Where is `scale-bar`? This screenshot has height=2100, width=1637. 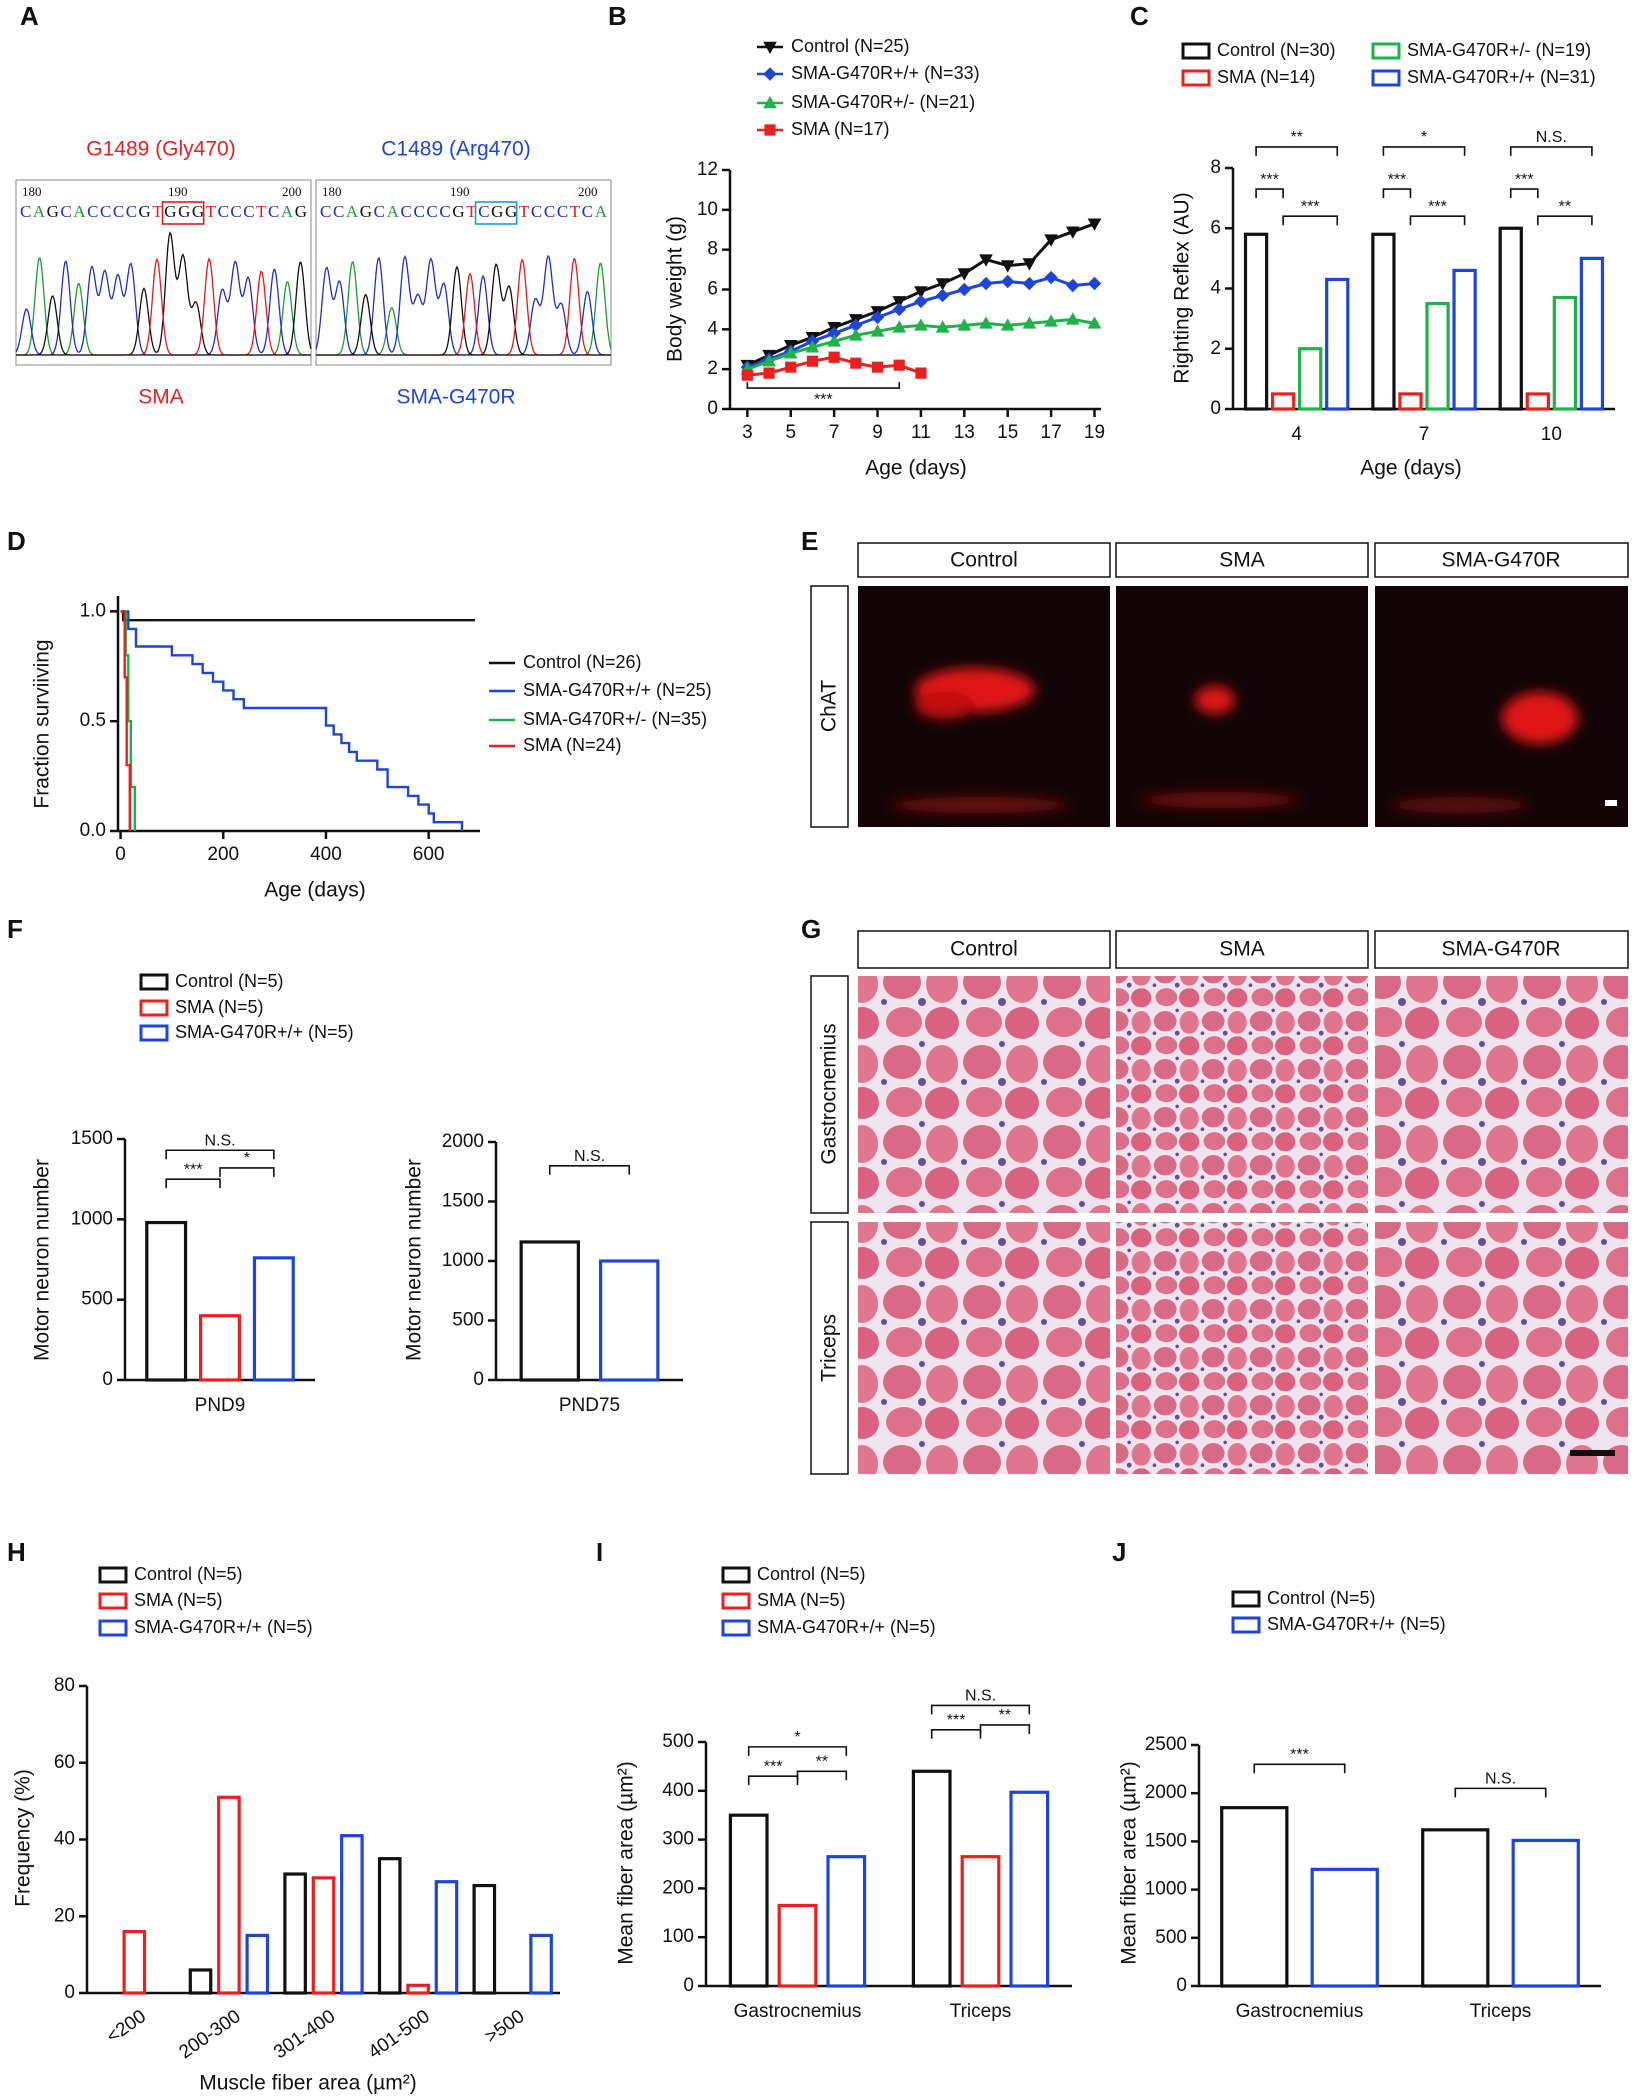 scale-bar is located at coordinates (1611, 803).